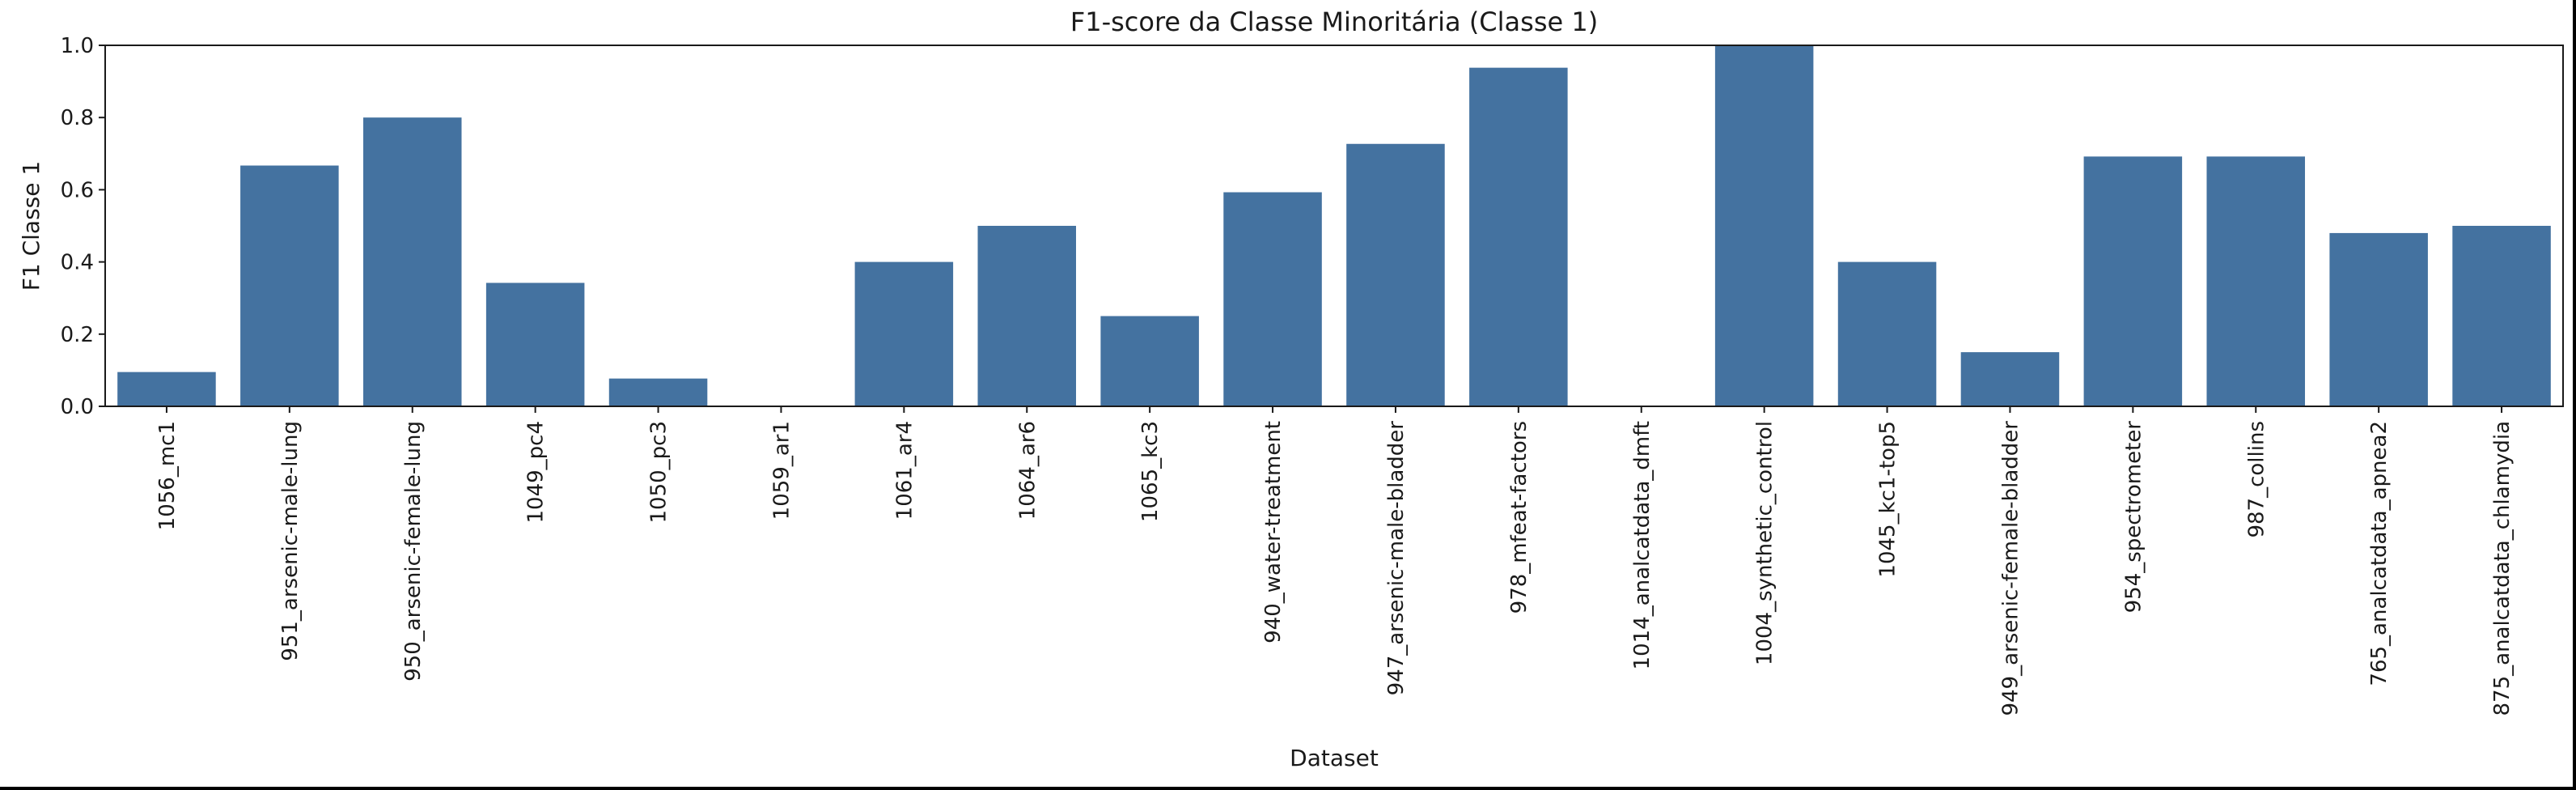 The width and height of the screenshot is (2576, 790). What do you see at coordinates (2501, 316) in the screenshot?
I see `bar-875_analcatdata_chlamydia` at bounding box center [2501, 316].